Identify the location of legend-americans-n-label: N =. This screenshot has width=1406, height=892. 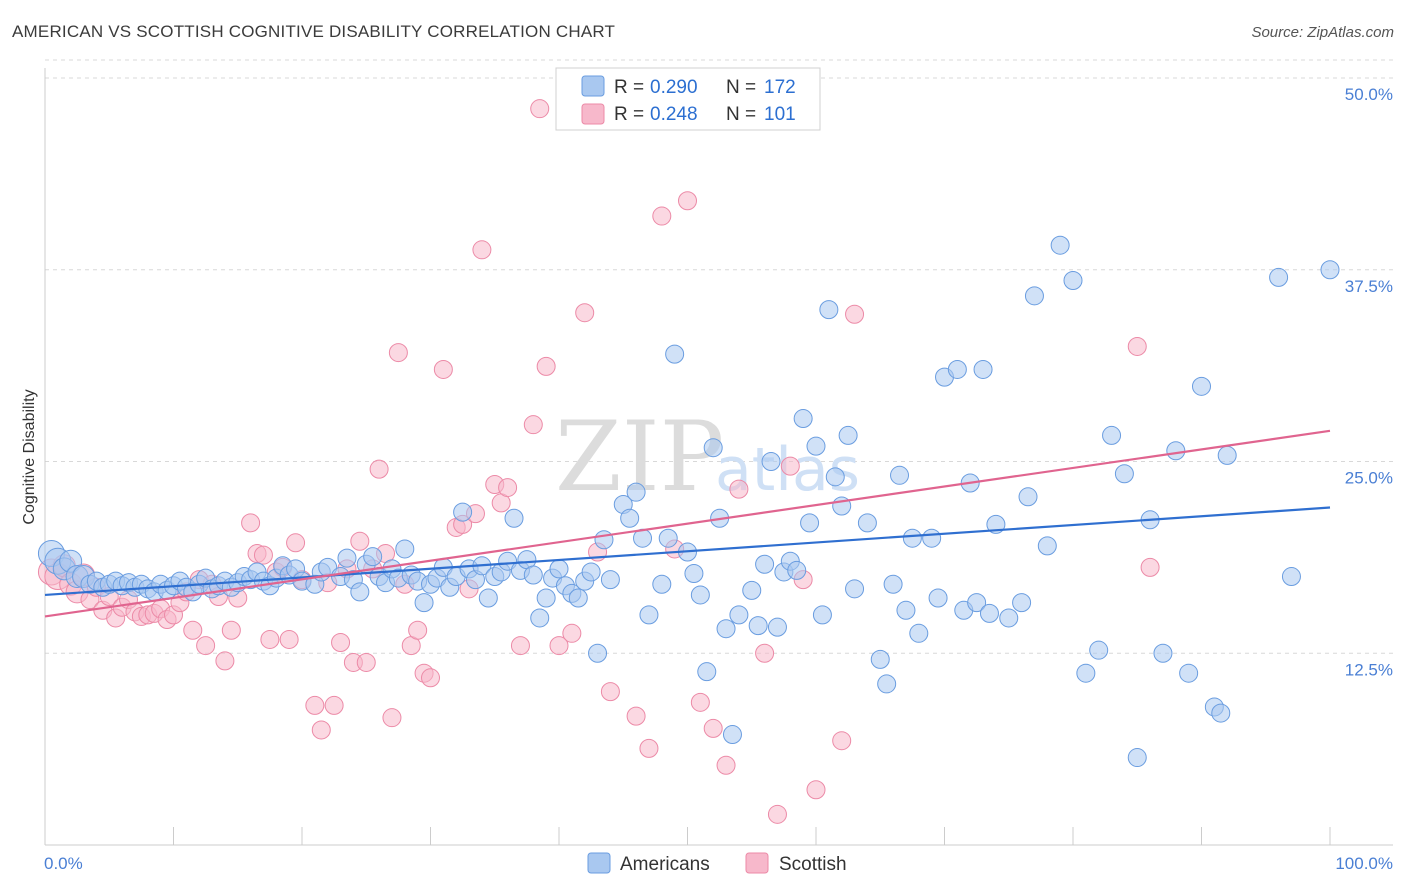
(741, 87).